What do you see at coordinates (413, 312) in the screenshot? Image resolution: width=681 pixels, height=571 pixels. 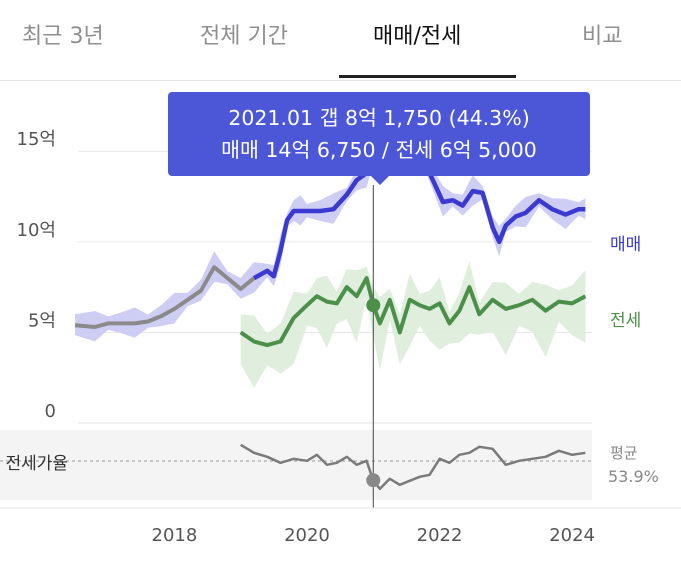 I see `jeonse-price-line` at bounding box center [413, 312].